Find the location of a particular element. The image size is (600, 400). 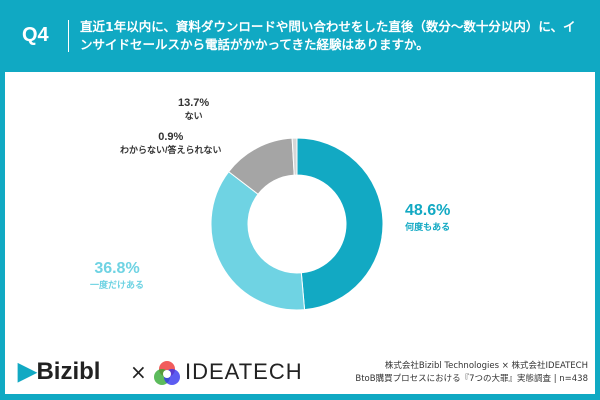

slice-pct: 13.7% is located at coordinates (194, 103).